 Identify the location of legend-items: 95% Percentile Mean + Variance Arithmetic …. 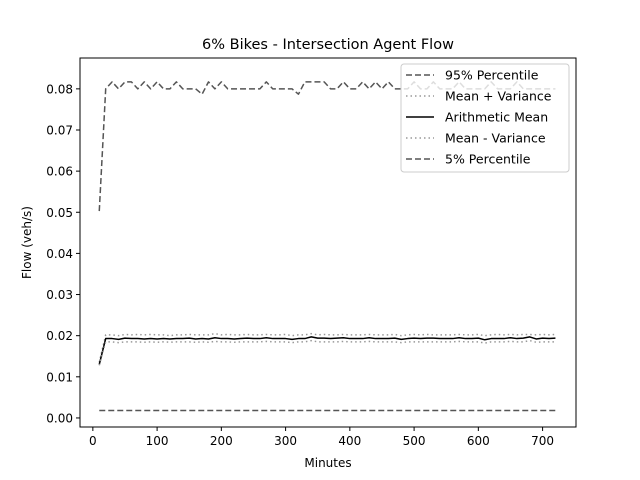
(479, 117).